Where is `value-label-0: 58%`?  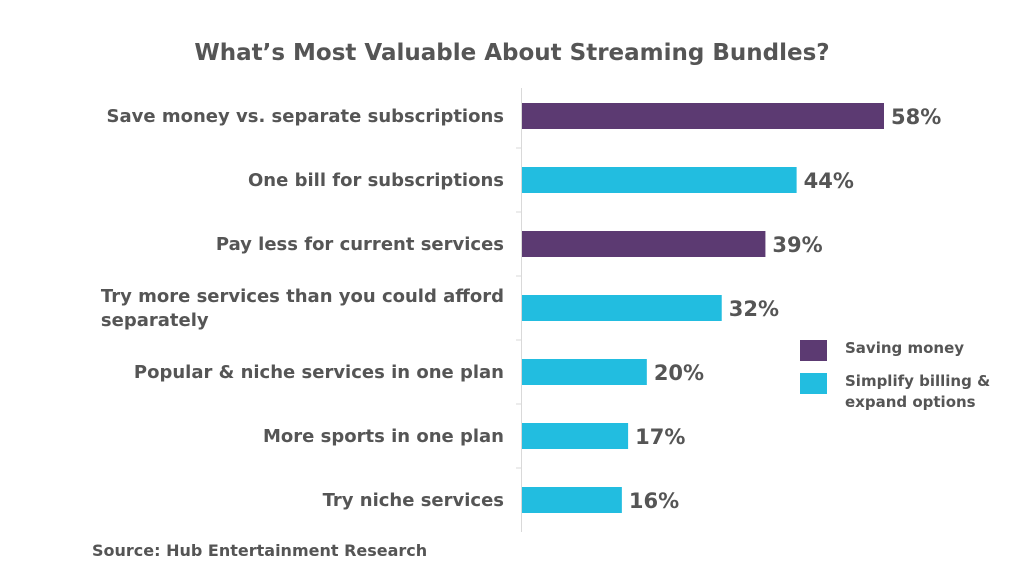 value-label-0: 58% is located at coordinates (916, 117).